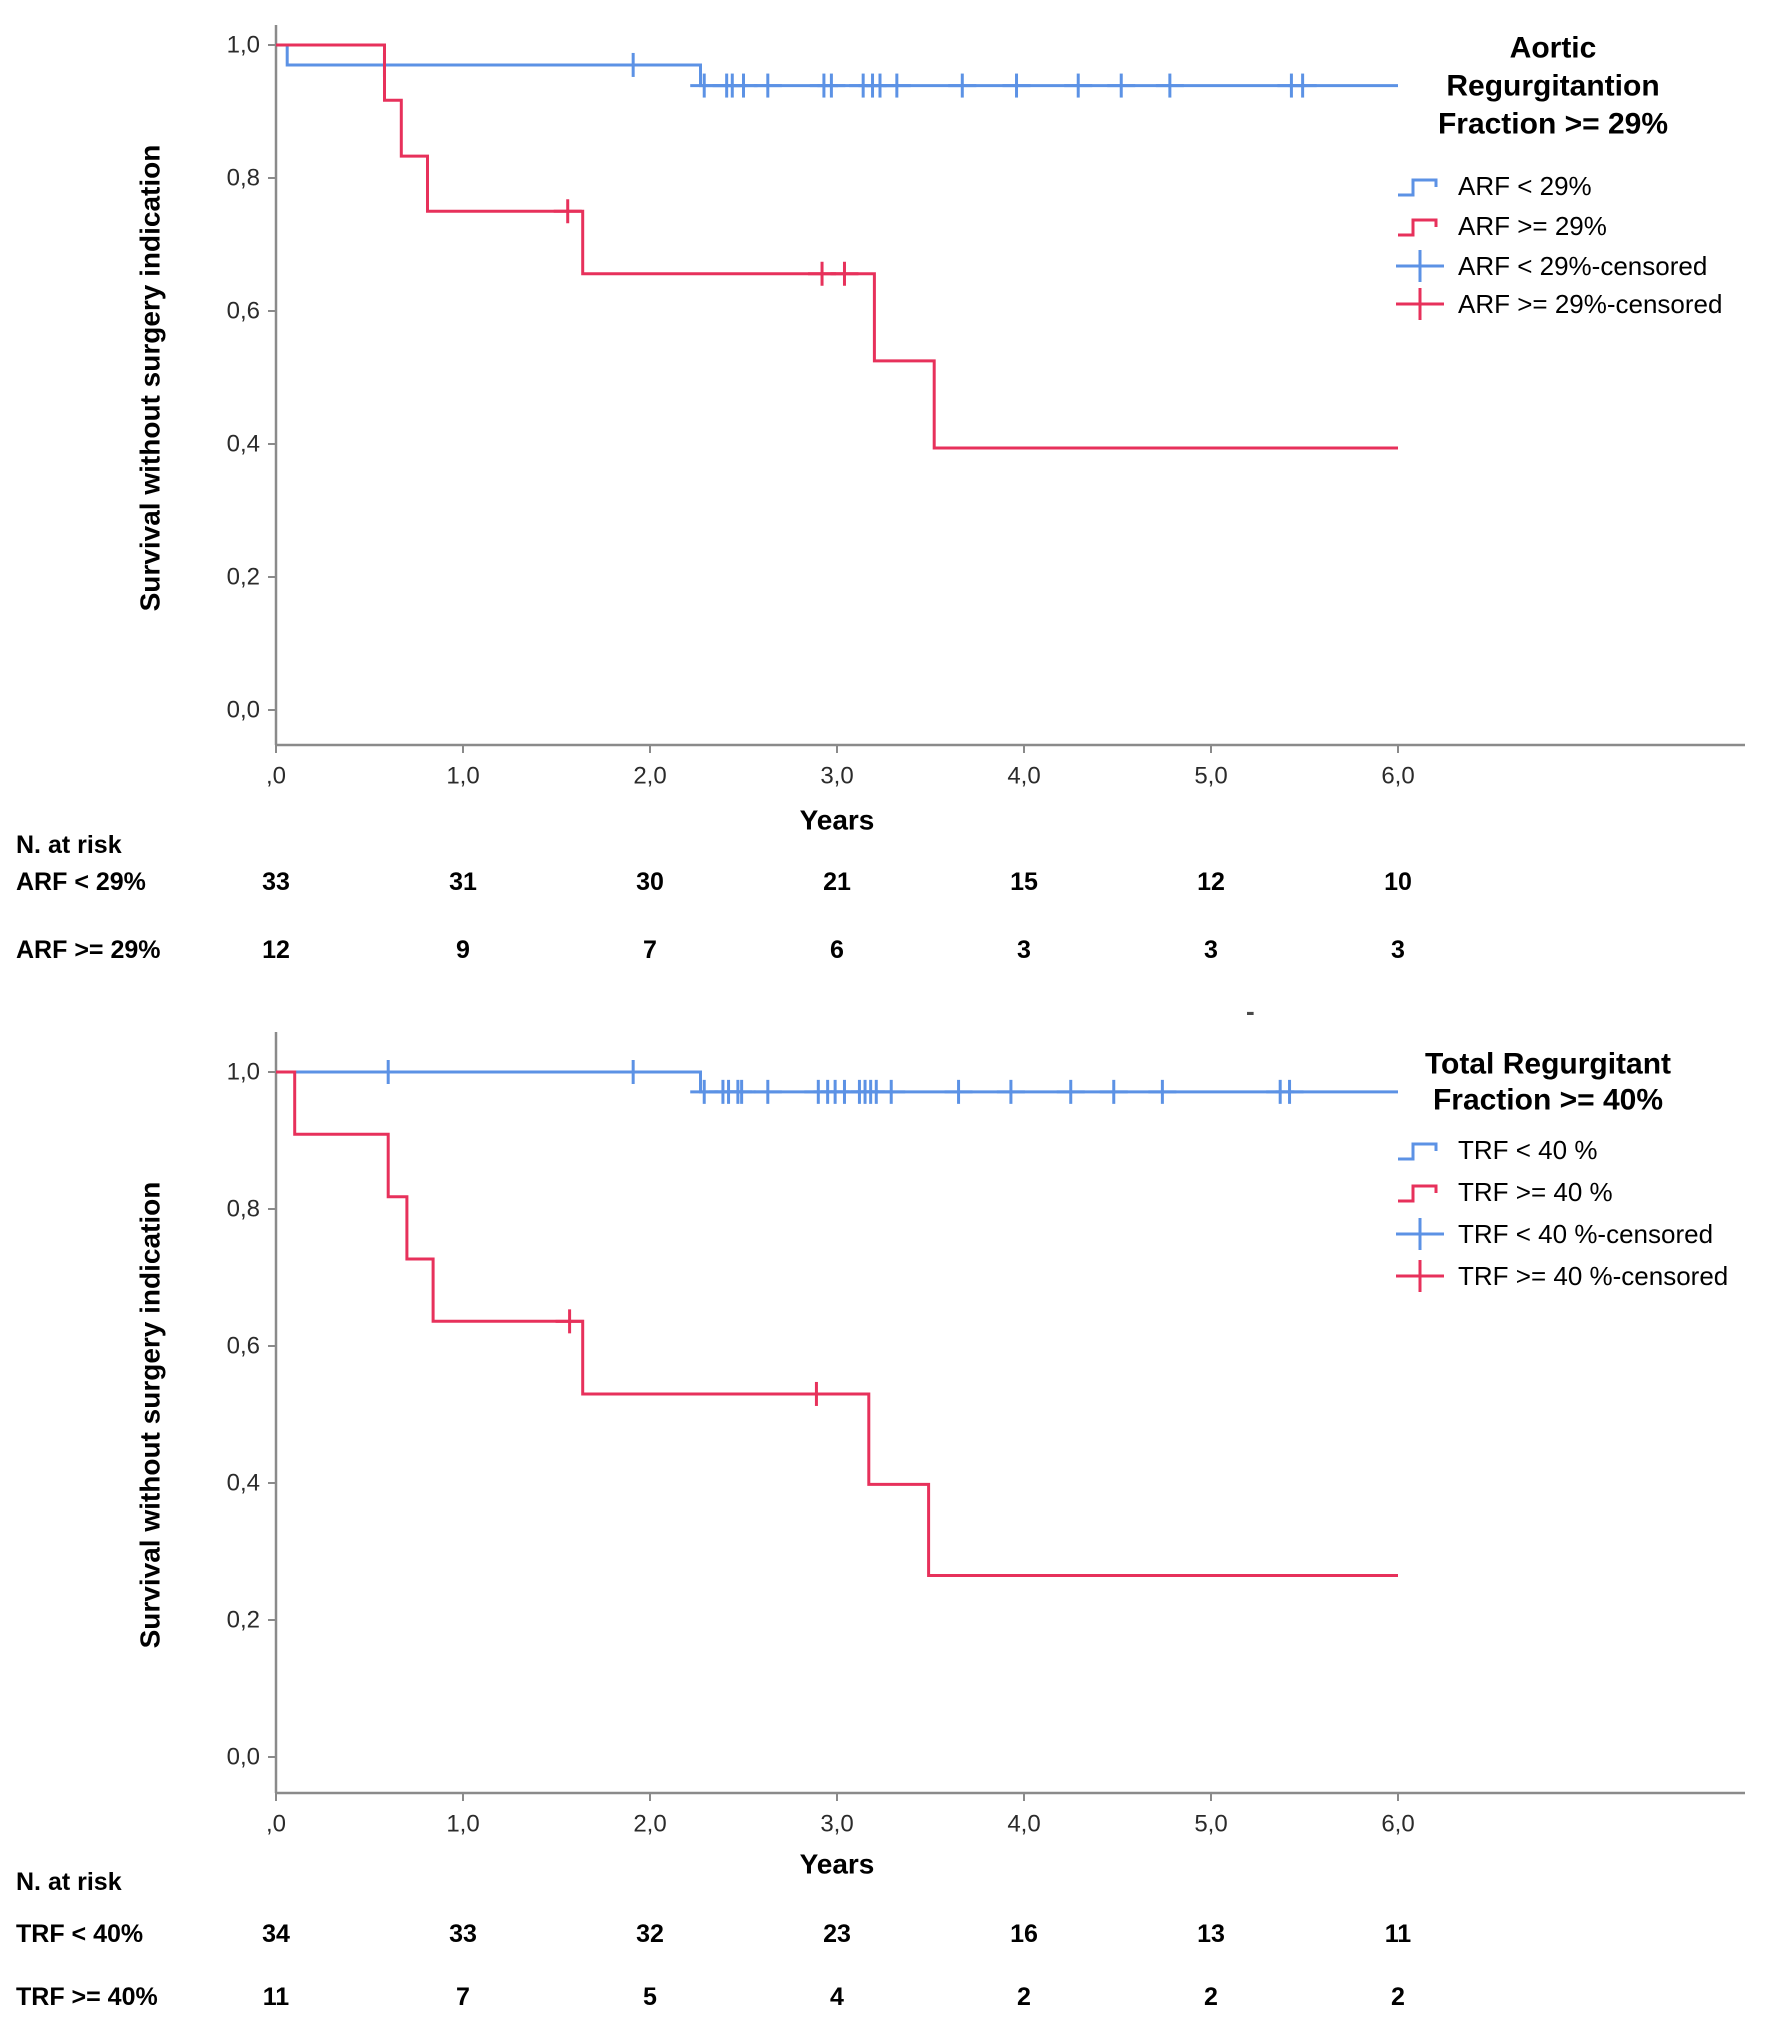 The height and width of the screenshot is (2018, 1772). What do you see at coordinates (1211, 882) in the screenshot?
I see `risk-cell: 12` at bounding box center [1211, 882].